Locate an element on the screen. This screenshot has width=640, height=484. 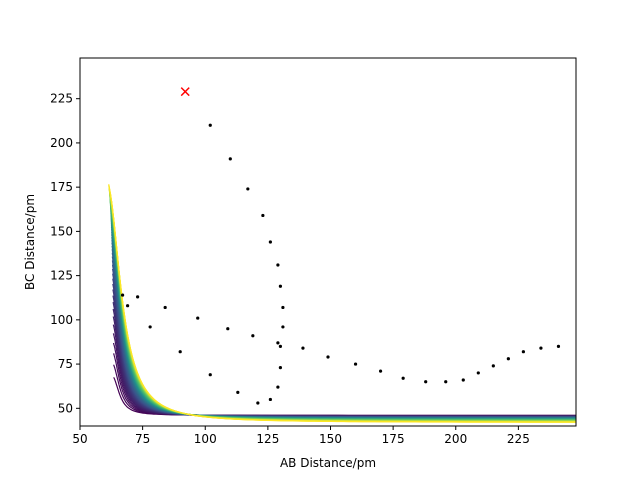
x-tick-label: 125 is located at coordinates (267, 439).